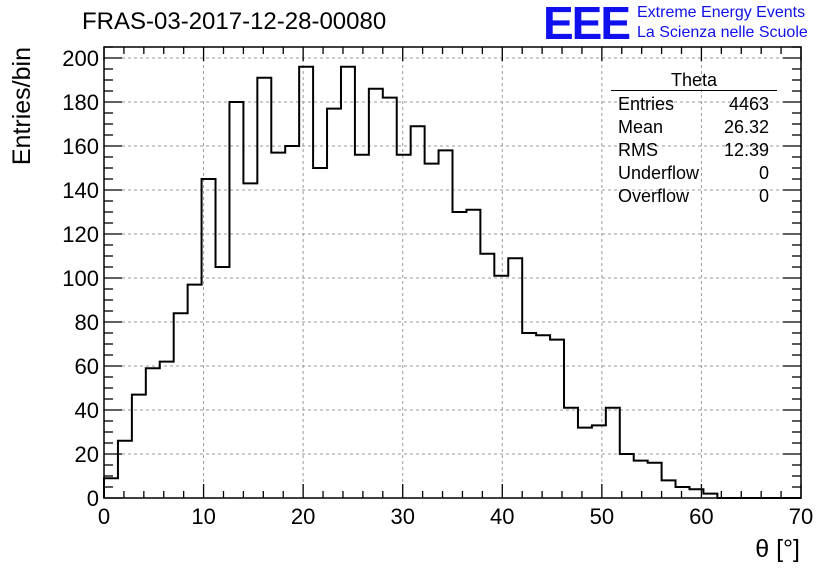 Image resolution: width=836 pixels, height=572 pixels. I want to click on stats-row-rms: RMS 12.39, so click(694, 150).